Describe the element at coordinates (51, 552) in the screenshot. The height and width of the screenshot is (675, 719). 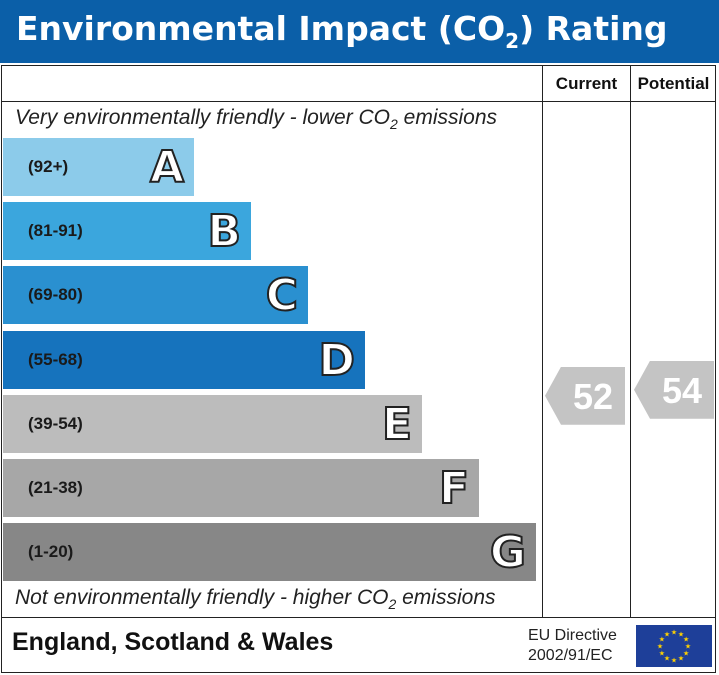
I see `band-range-label: (1-20)` at that location.